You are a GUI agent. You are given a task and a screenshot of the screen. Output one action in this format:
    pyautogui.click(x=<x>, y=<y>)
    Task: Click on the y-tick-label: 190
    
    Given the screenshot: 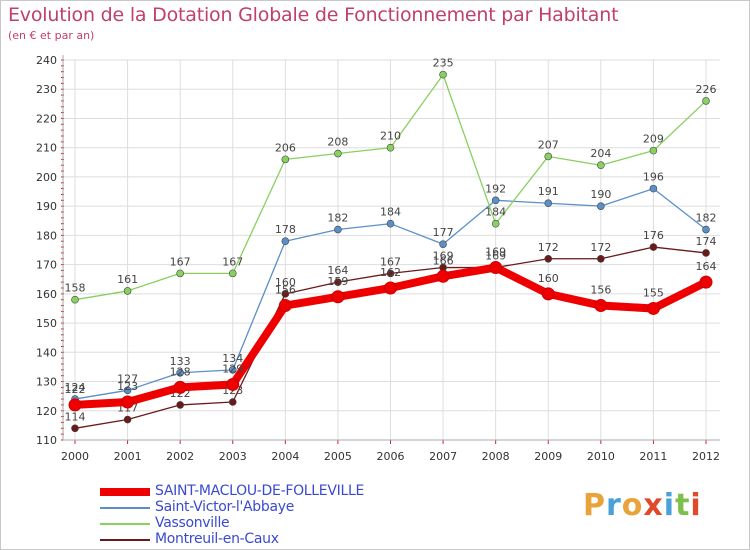 What is the action you would take?
    pyautogui.click(x=46, y=206)
    